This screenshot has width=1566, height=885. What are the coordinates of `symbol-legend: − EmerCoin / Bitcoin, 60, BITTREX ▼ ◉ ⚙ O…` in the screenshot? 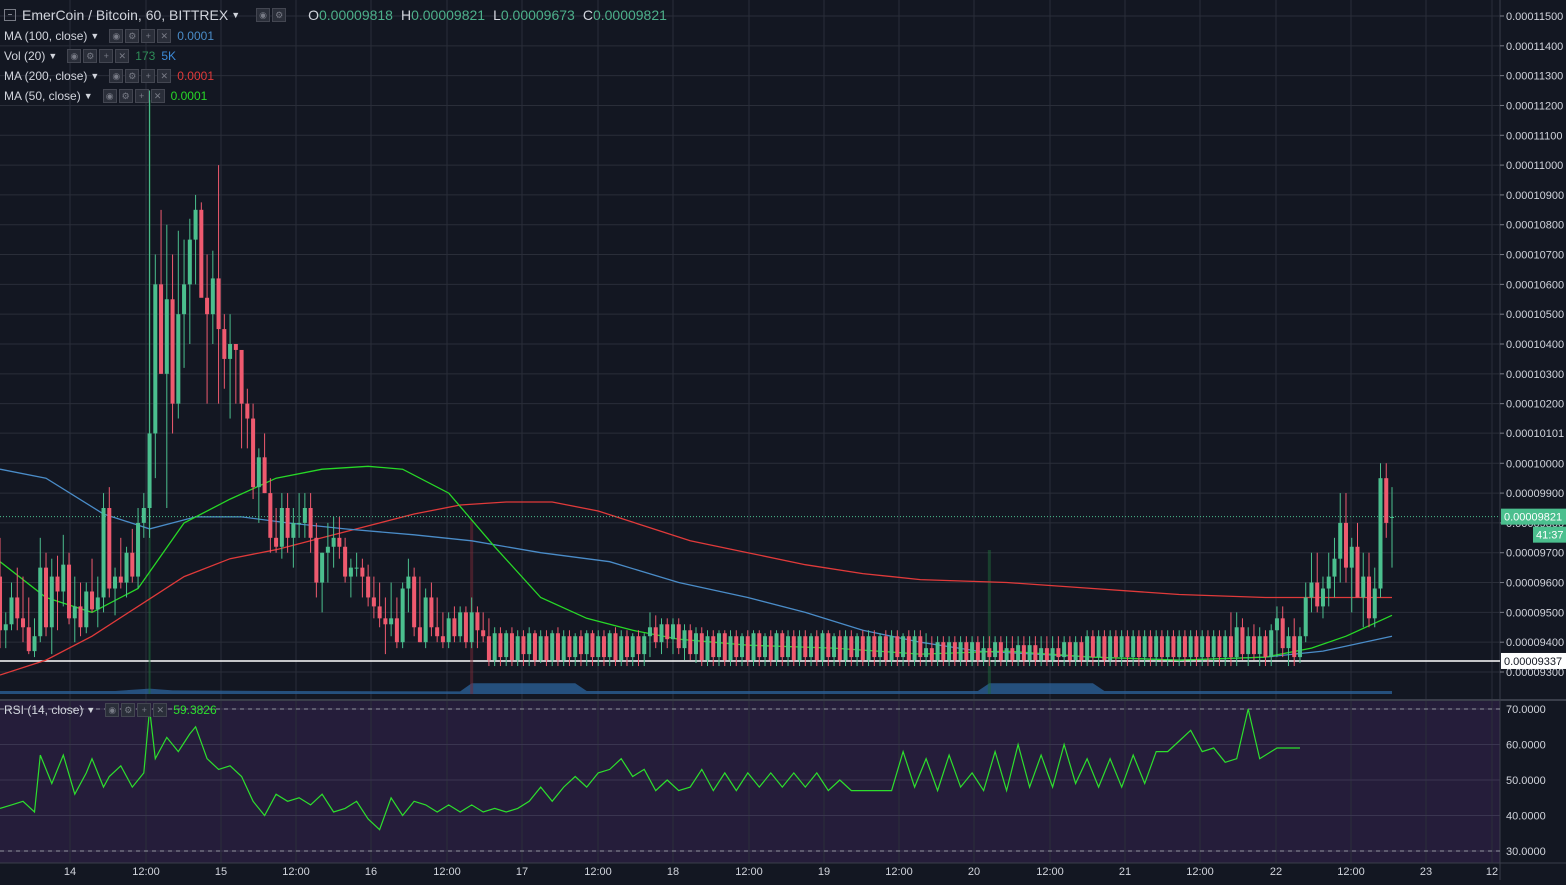 It's located at (335, 15).